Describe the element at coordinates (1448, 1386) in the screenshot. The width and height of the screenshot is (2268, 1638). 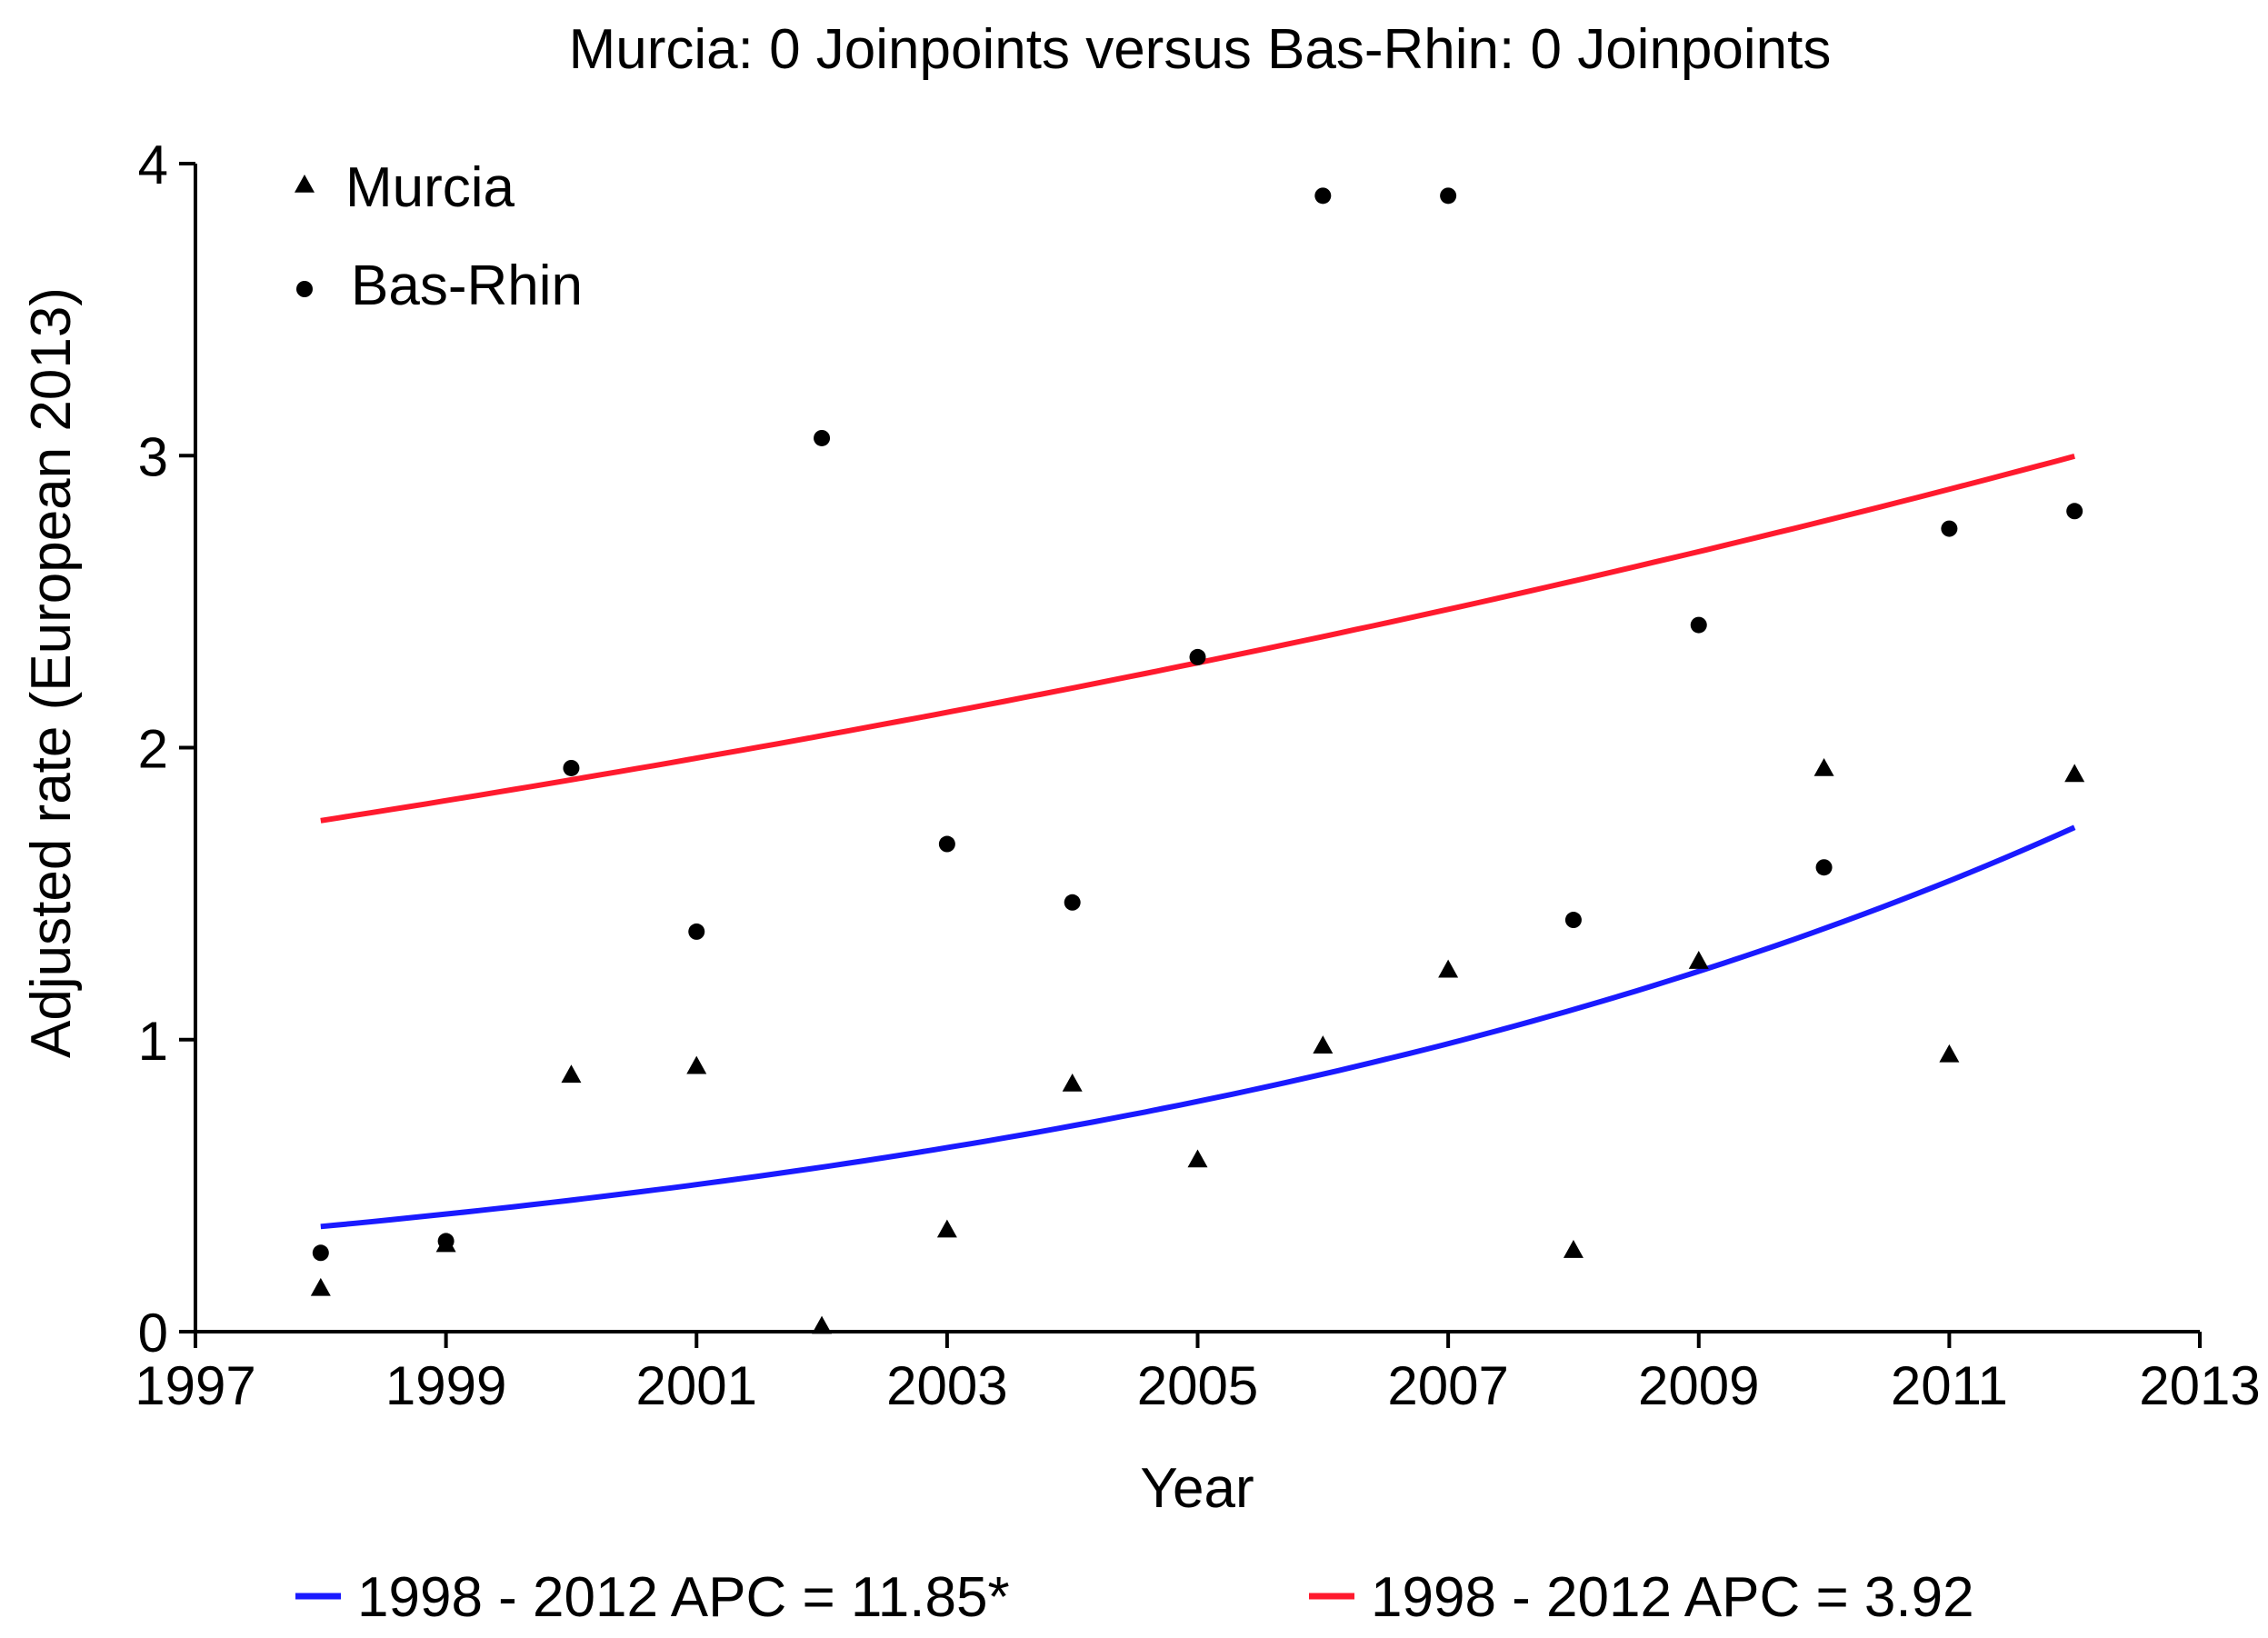
I see `x-tick-label: 2007` at that location.